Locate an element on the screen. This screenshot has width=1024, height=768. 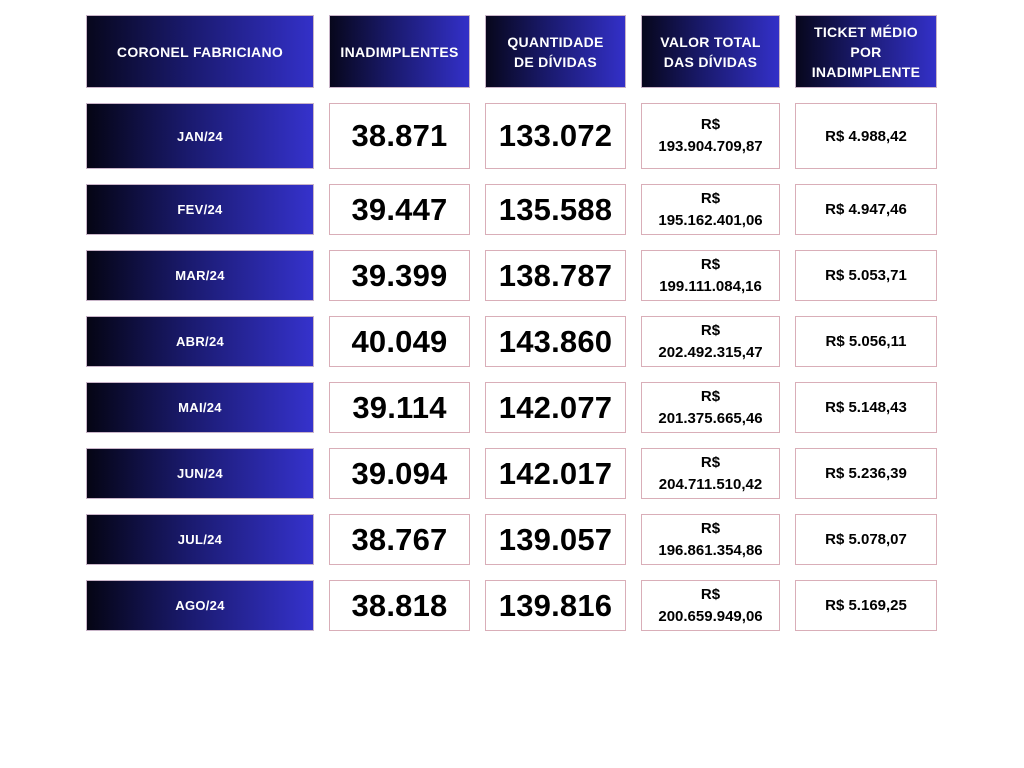
month-cell: JUN/24 is located at coordinates (200, 473).